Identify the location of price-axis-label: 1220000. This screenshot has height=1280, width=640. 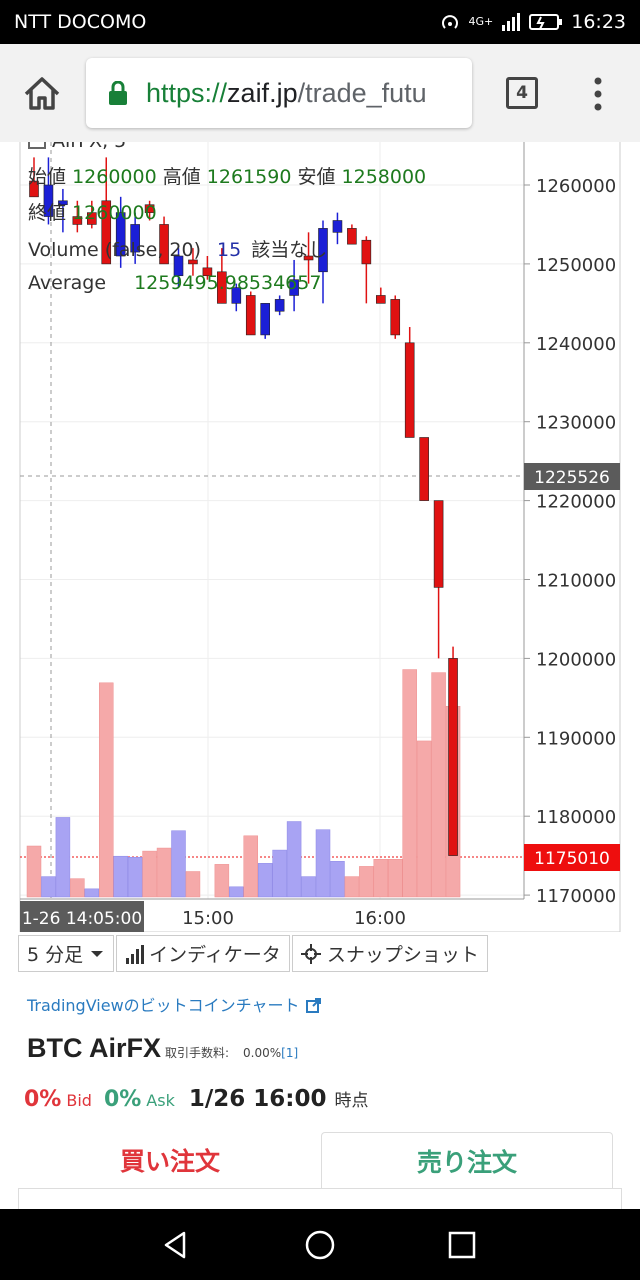
(576, 502).